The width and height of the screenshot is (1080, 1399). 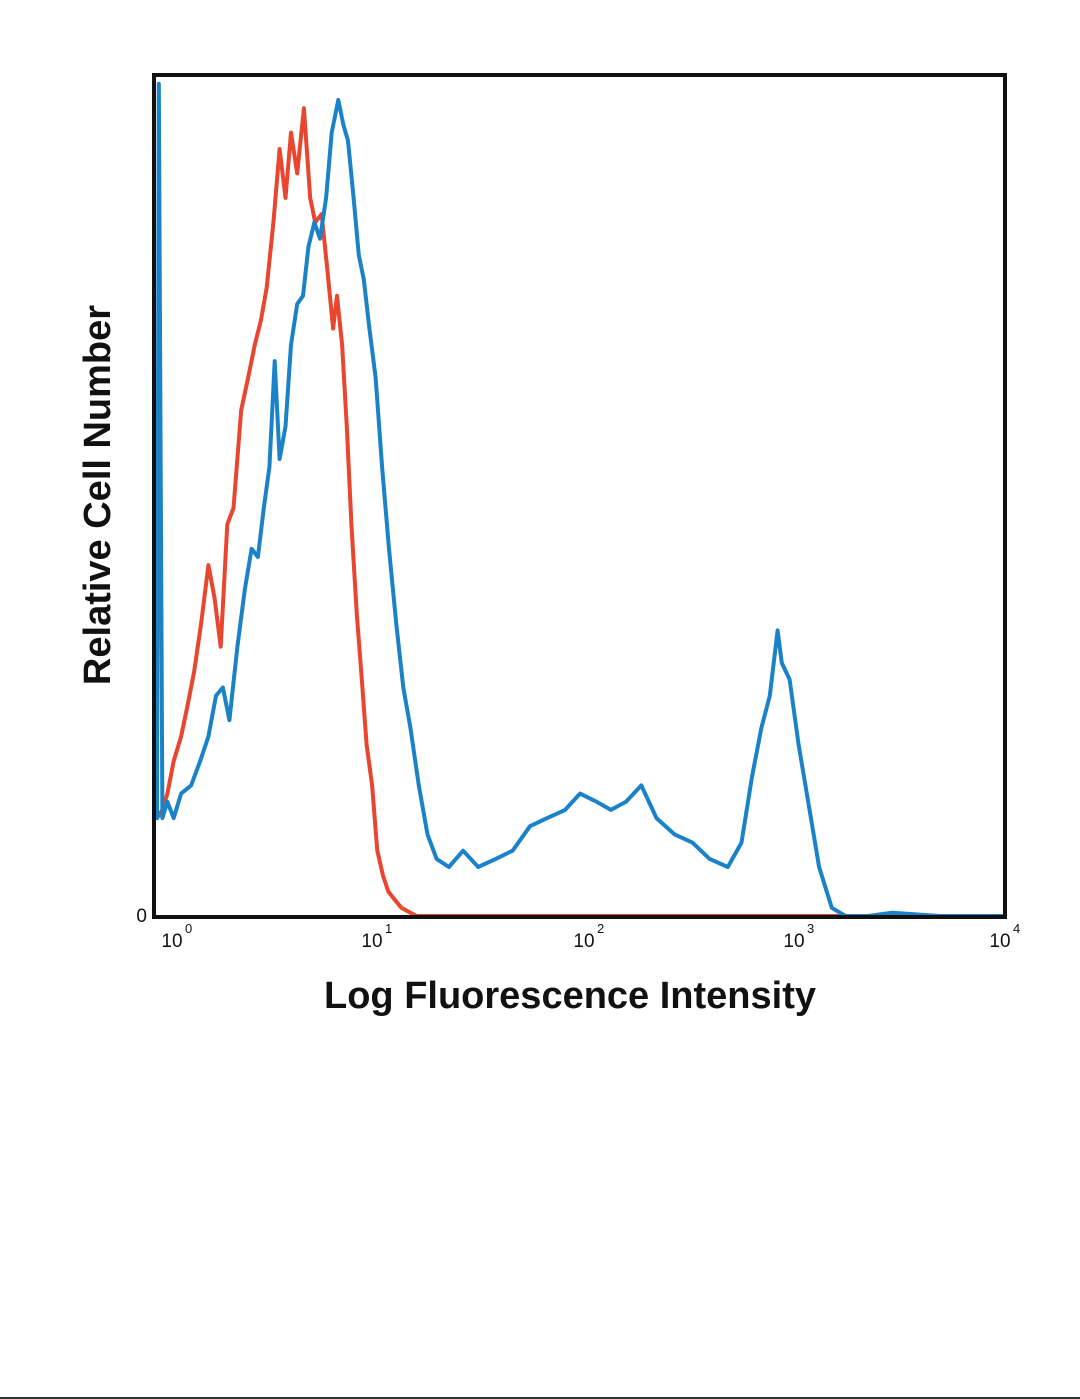 What do you see at coordinates (188, 928) in the screenshot?
I see `x-tick-exponent: 0` at bounding box center [188, 928].